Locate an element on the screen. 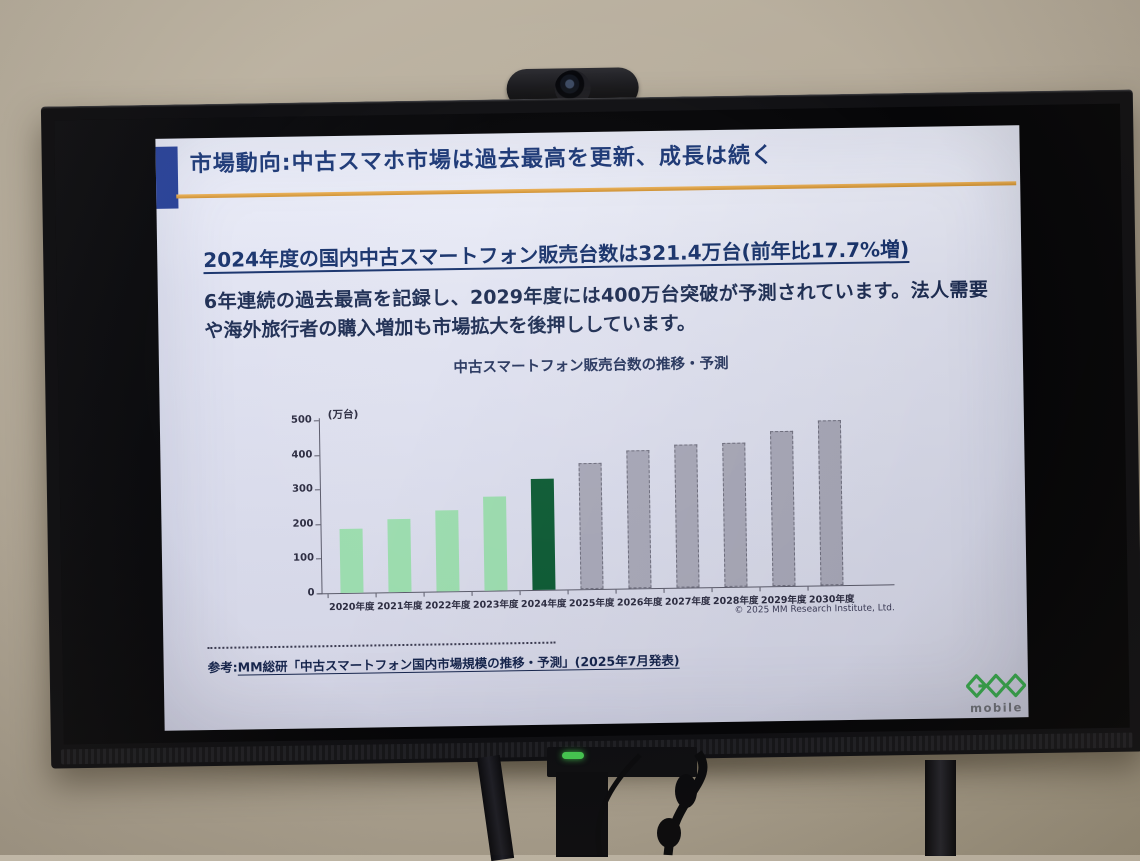 The image size is (1140, 861). bar-2025年度 is located at coordinates (591, 526).